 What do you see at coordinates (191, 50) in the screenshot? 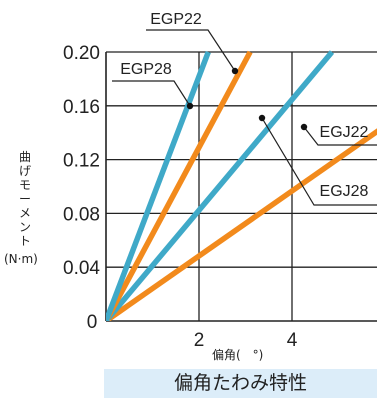
I see `label-leader-egp22` at bounding box center [191, 50].